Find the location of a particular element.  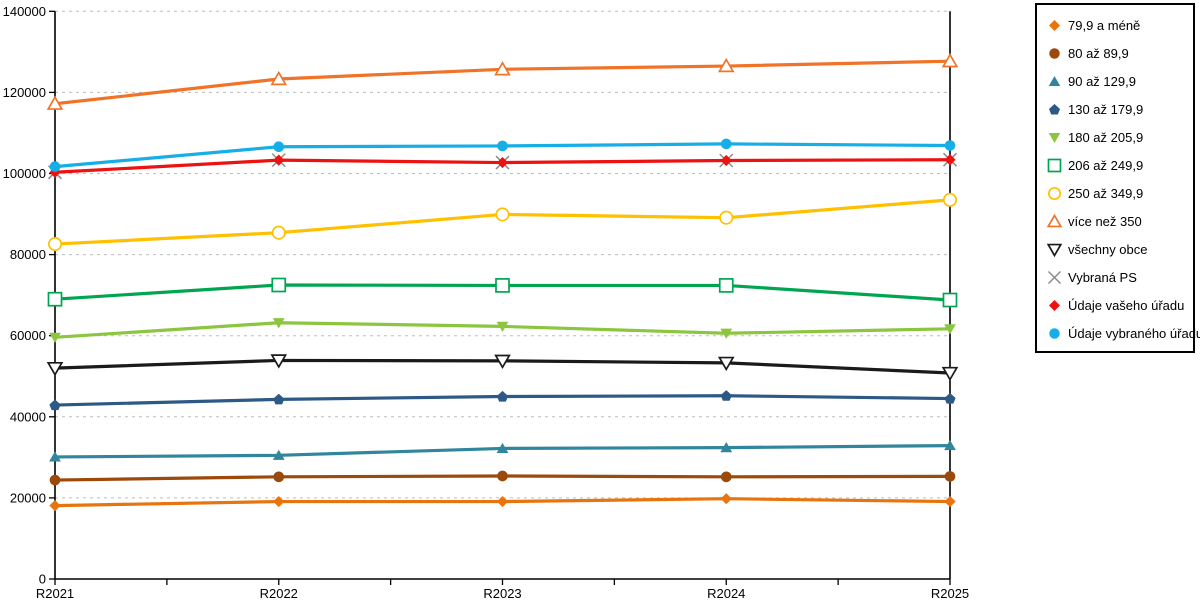

legend-item: 90 až 129,9 is located at coordinates (1119, 81).